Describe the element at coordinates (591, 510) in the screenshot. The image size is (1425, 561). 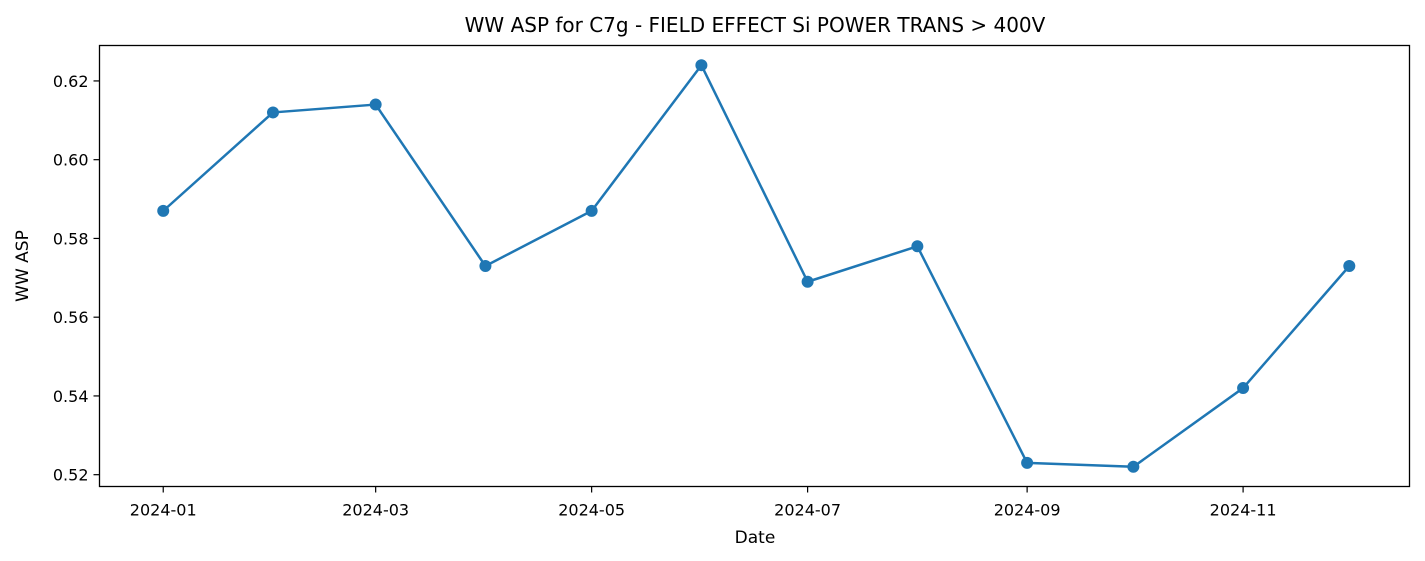
I see `x-tick-label: 2024-05` at that location.